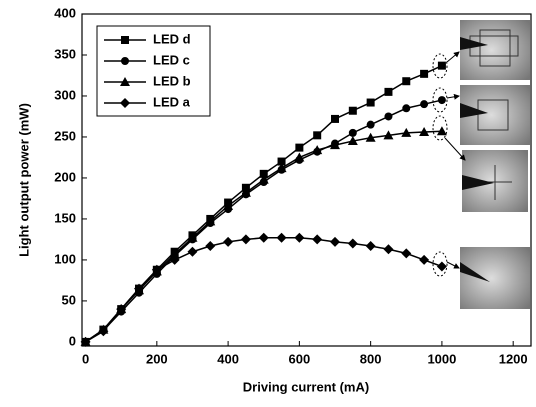 Image resolution: width=536 pixels, height=407 pixels. I want to click on y-tick-label: 100, so click(65, 258).